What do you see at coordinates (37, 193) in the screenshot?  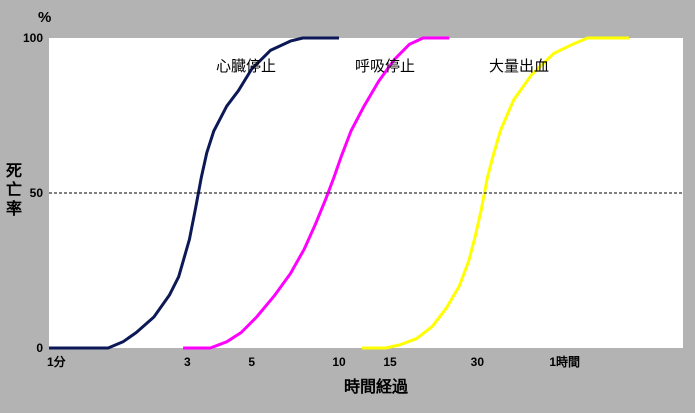 I see `y-tick-label-1: 50` at bounding box center [37, 193].